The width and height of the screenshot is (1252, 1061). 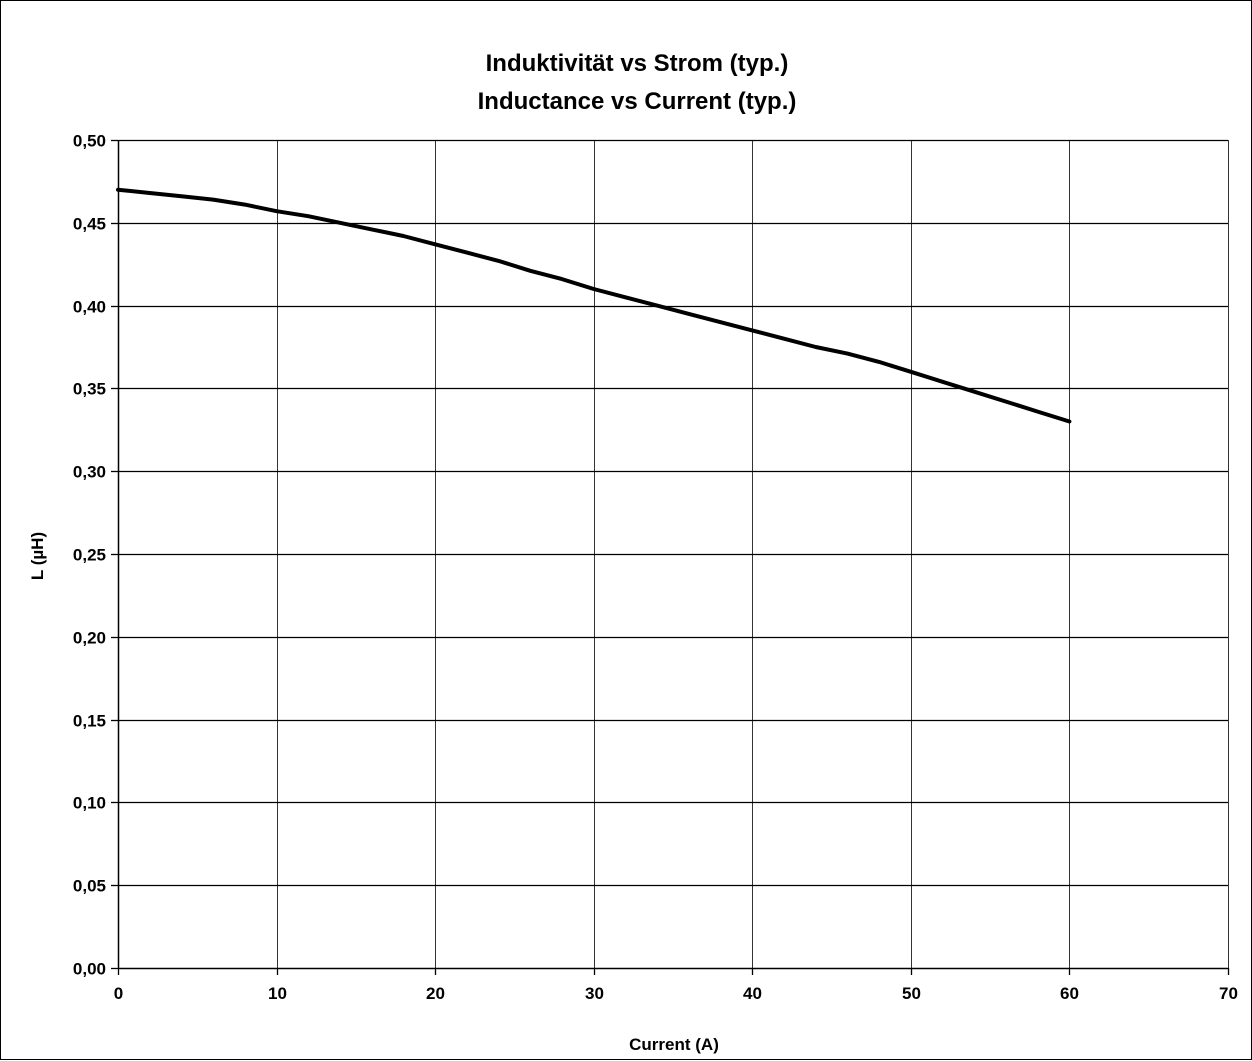 What do you see at coordinates (89, 969) in the screenshot?
I see `y-tick-label: 0,00` at bounding box center [89, 969].